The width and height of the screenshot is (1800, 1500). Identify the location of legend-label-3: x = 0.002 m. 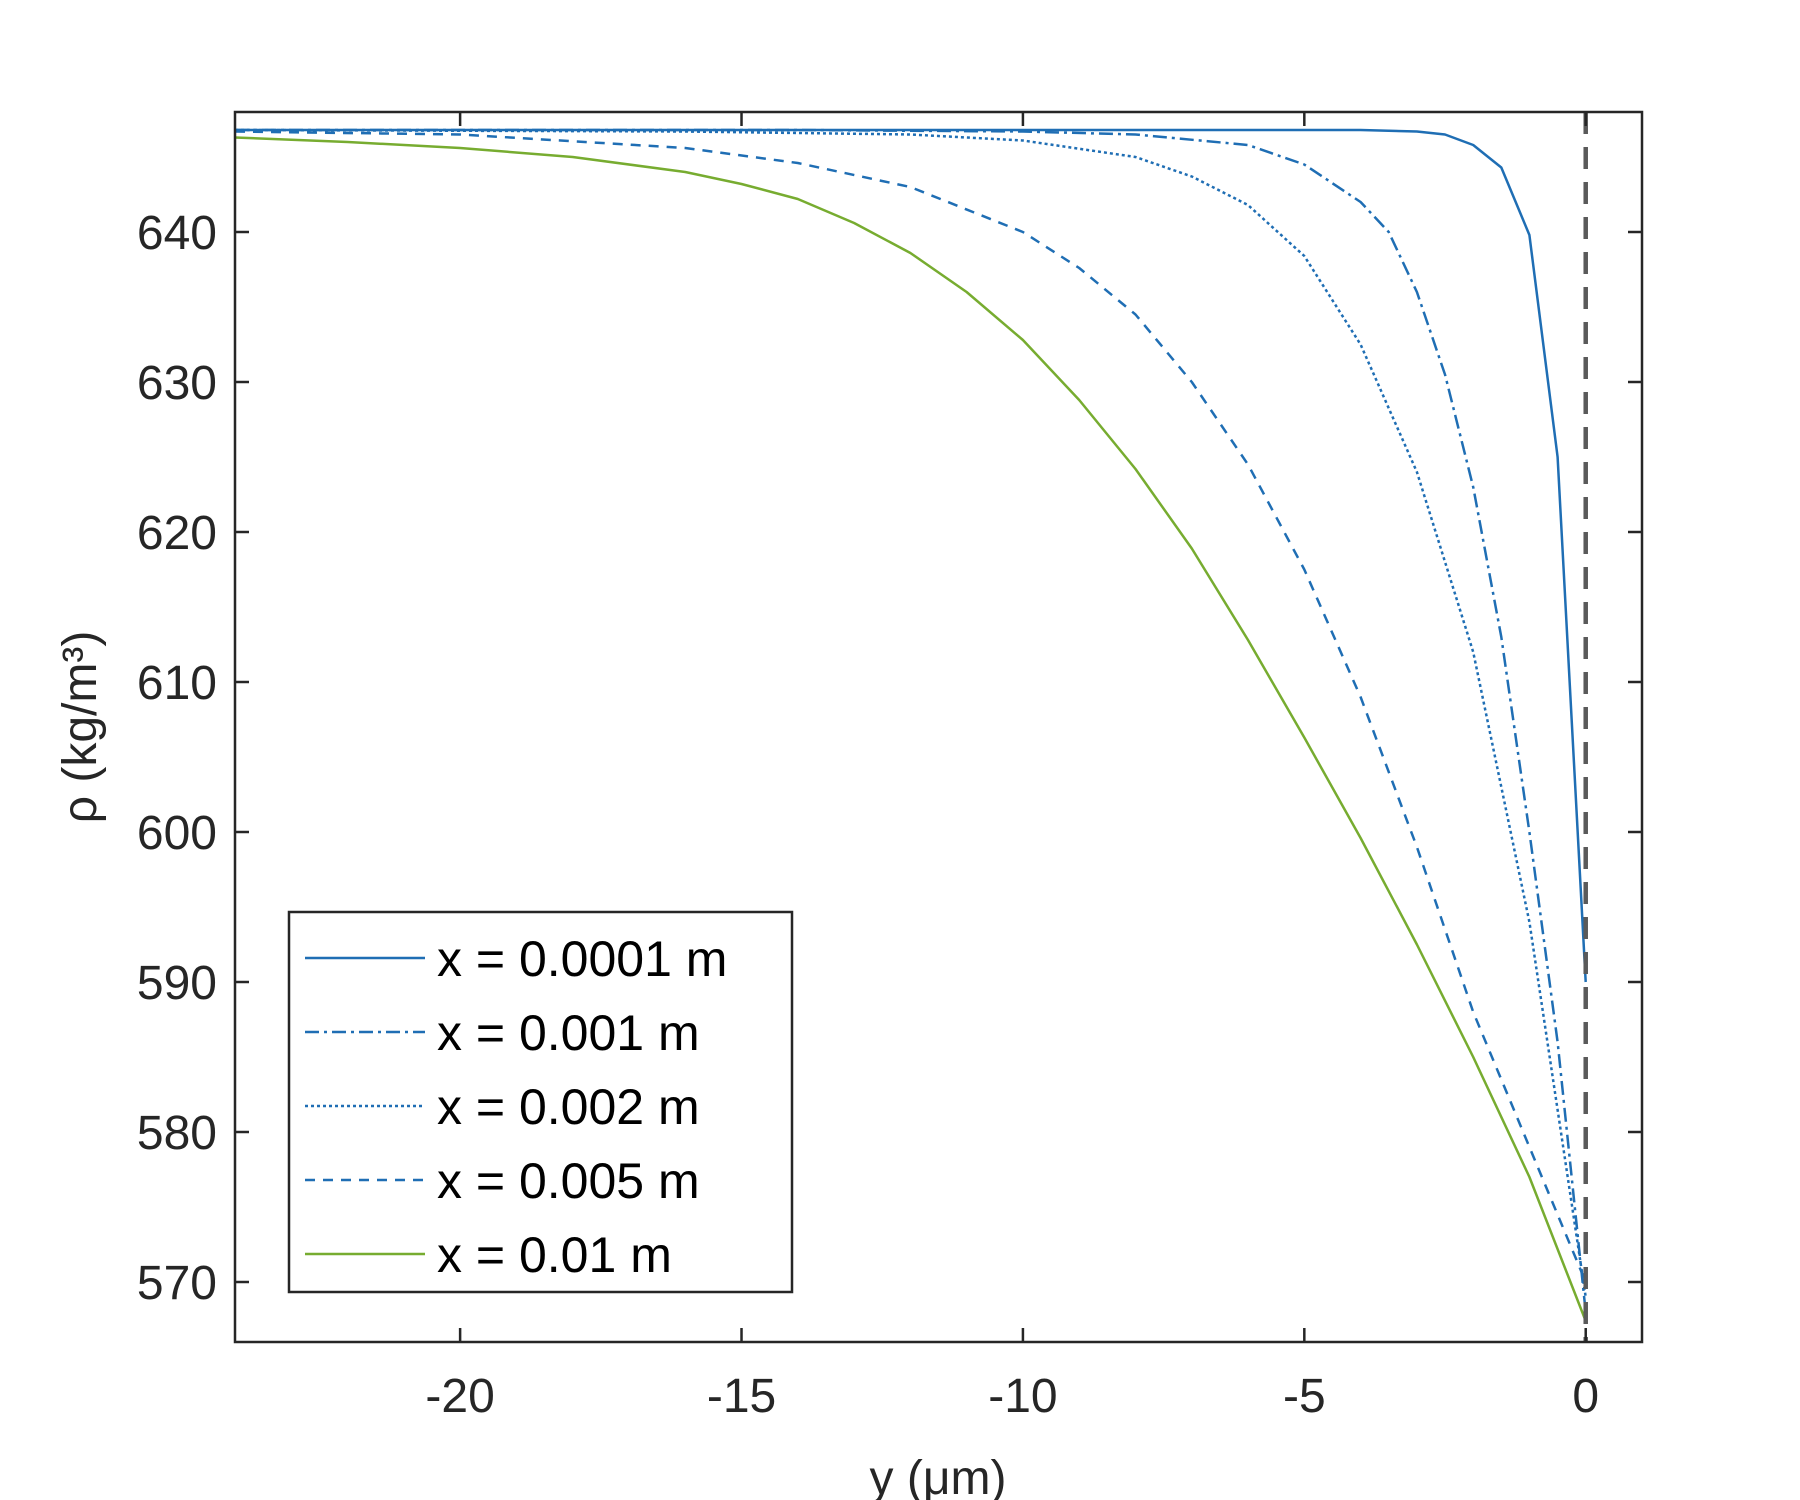
(568, 1107).